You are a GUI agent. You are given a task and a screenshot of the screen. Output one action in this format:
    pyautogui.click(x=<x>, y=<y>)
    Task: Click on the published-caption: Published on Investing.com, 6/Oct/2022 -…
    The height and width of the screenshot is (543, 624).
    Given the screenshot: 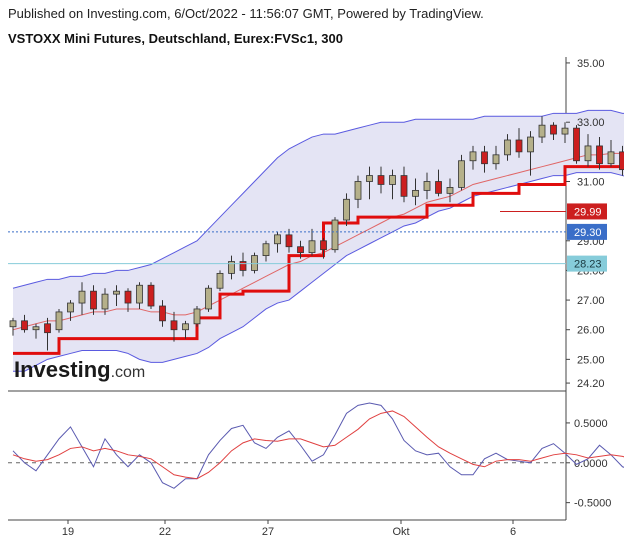 What is the action you would take?
    pyautogui.click(x=246, y=13)
    